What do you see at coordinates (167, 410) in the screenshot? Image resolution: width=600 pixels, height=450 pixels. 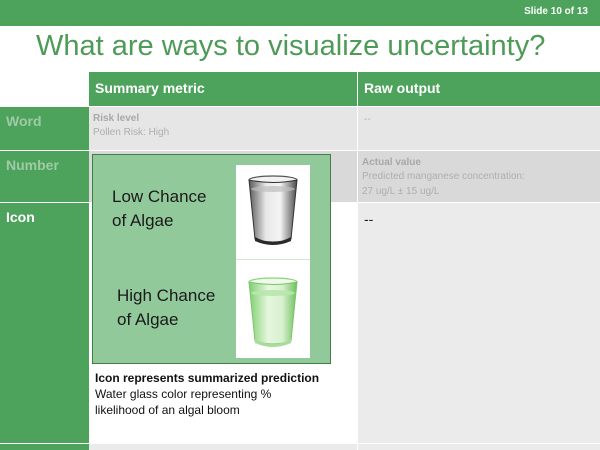 I see `caption-line2: likelihood of an algal bloom` at bounding box center [167, 410].